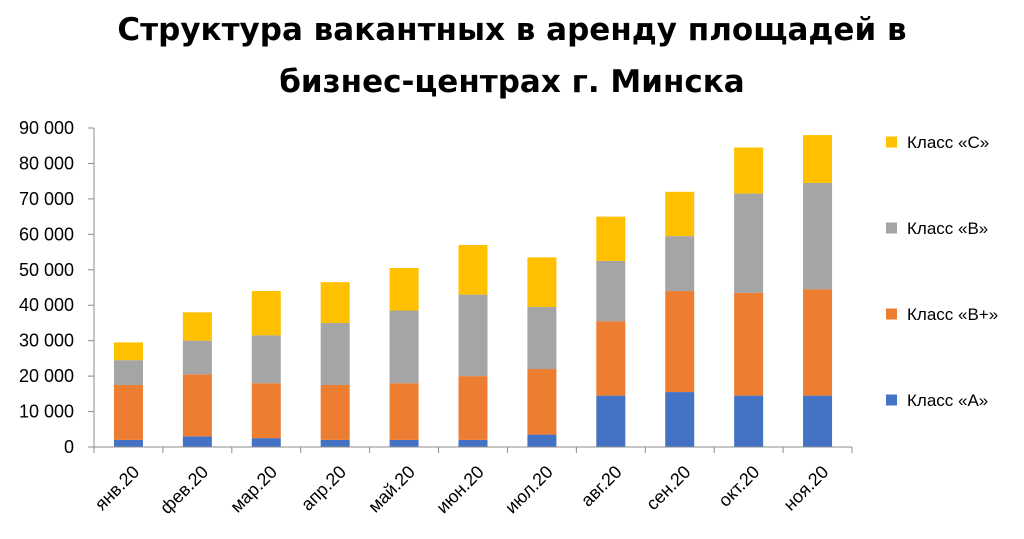 The width and height of the screenshot is (1024, 539). Describe the element at coordinates (948, 142) in the screenshot. I see `legend-label: Класс «С»` at that location.